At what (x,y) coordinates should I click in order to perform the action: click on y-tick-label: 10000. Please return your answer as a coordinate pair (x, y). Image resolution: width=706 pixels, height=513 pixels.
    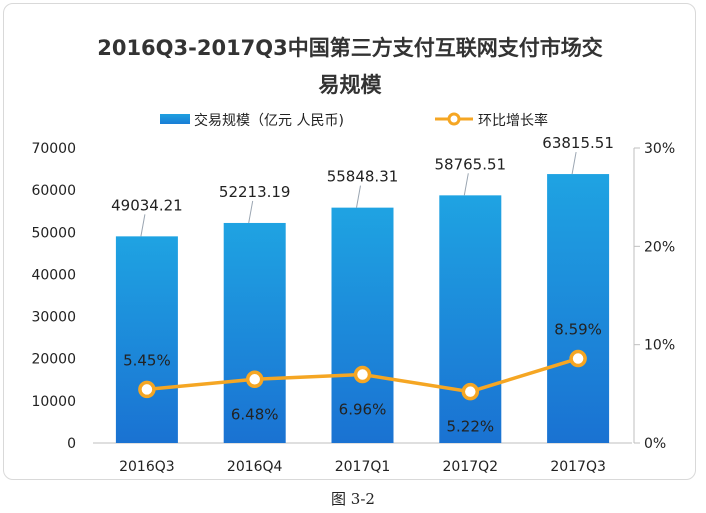
    Looking at the image, I should click on (53, 402).